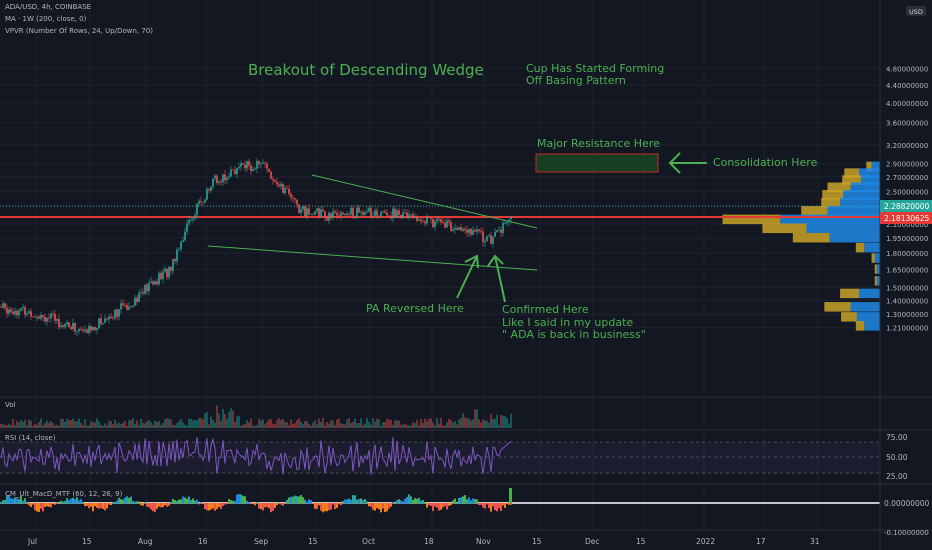 This screenshot has height=550, width=932. I want to click on price-tick: 2.50000000, so click(907, 192).